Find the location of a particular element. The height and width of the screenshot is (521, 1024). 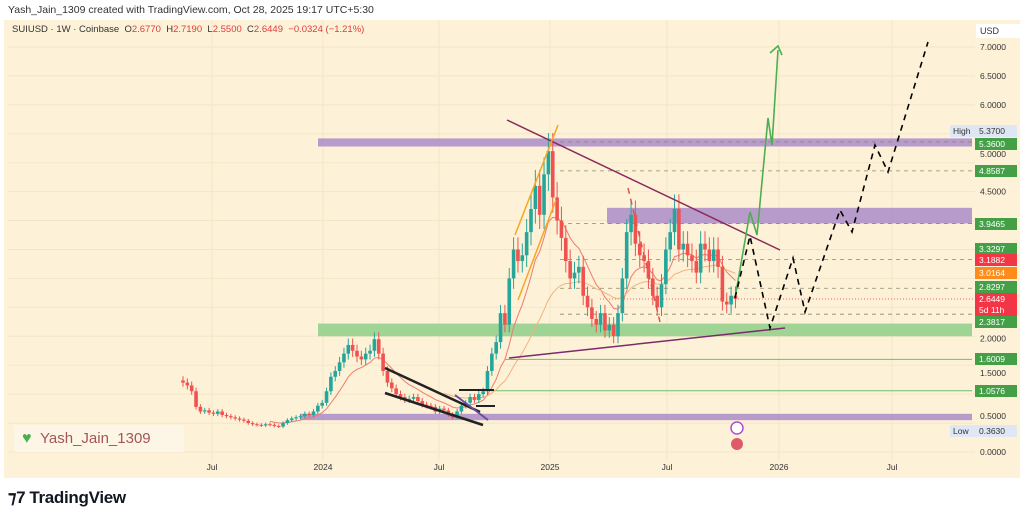

time-tick-label: 2026 is located at coordinates (779, 467).